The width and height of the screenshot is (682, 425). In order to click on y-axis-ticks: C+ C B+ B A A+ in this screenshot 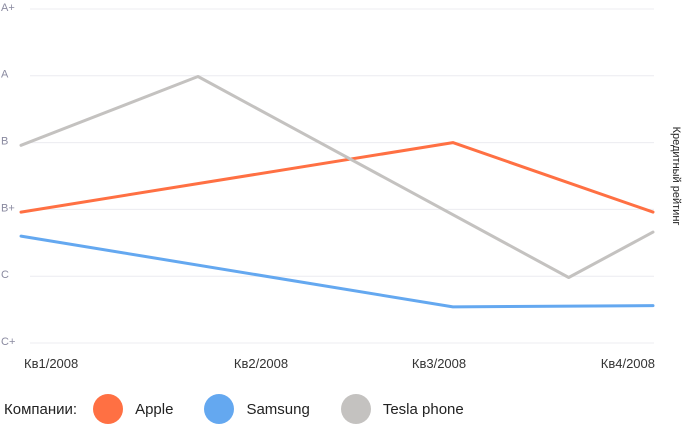, I will do `click(8, 175)`.